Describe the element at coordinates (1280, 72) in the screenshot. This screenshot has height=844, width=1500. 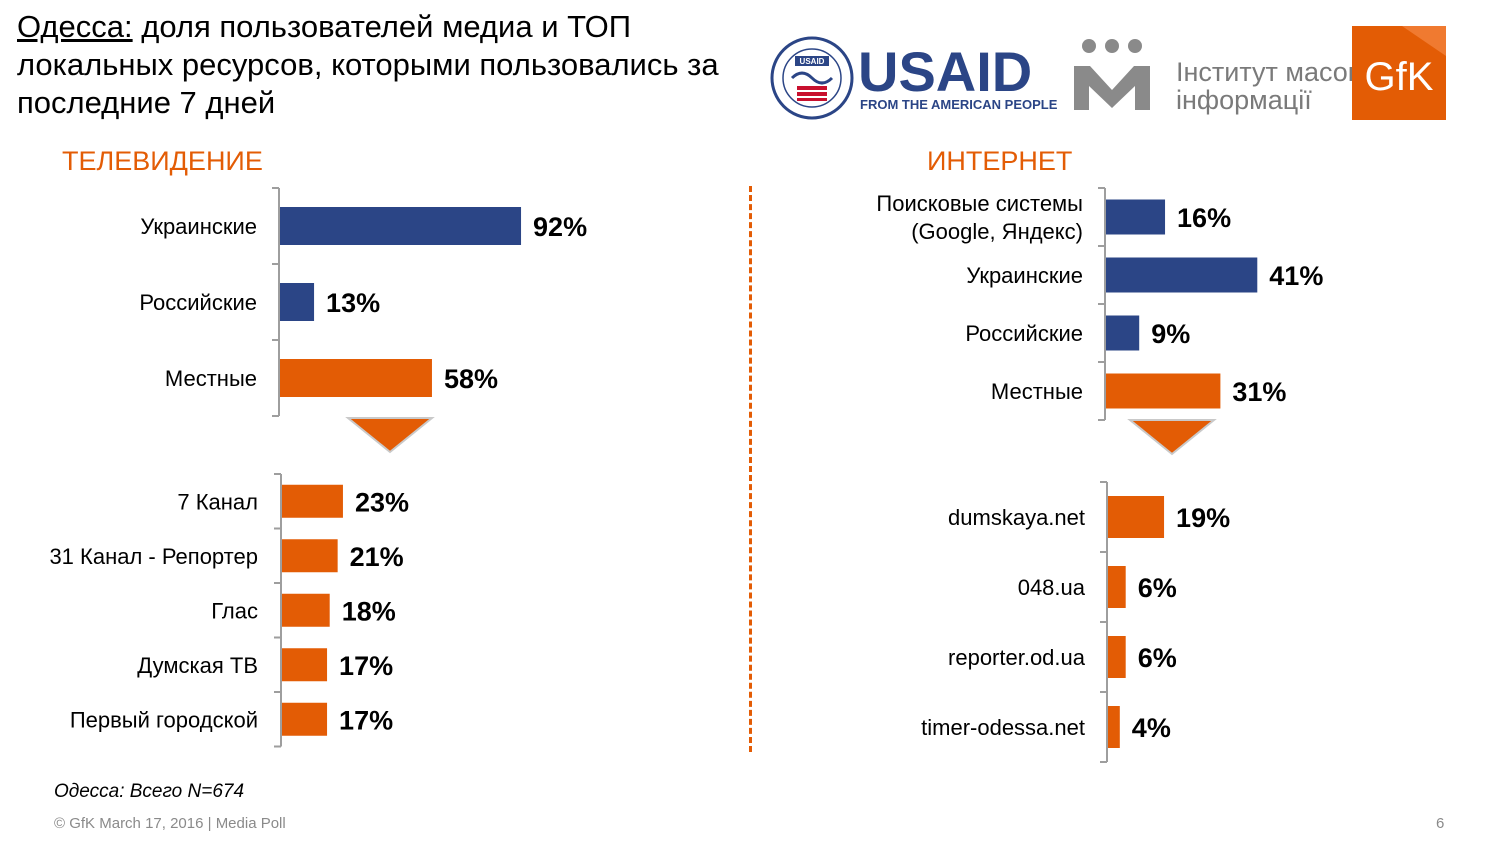
I see `imi-name-line1: Інститут масової` at that location.